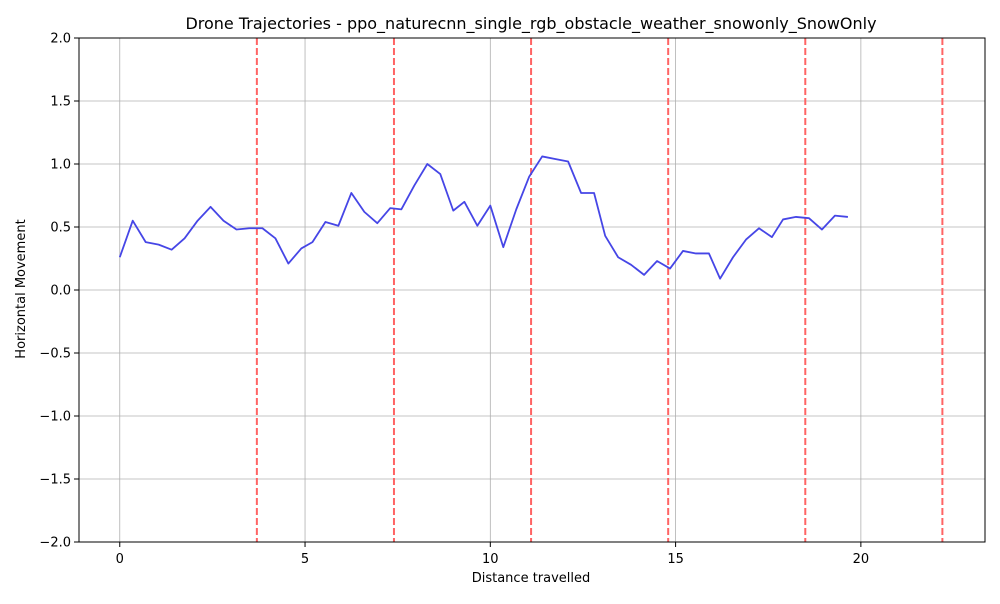  Describe the element at coordinates (21, 288) in the screenshot. I see `y-axis-label: Horizontal Movement` at that location.